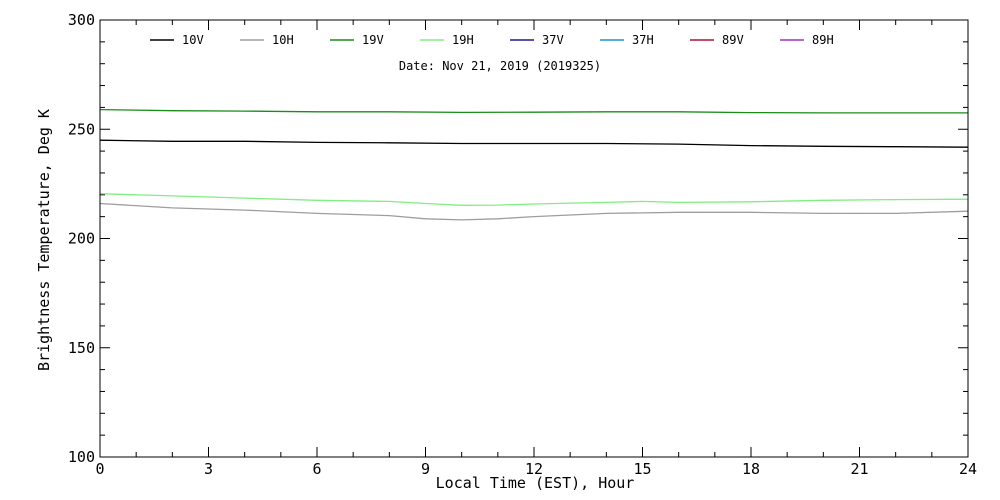  I want to click on y-tick-label: 250, so click(81, 129).